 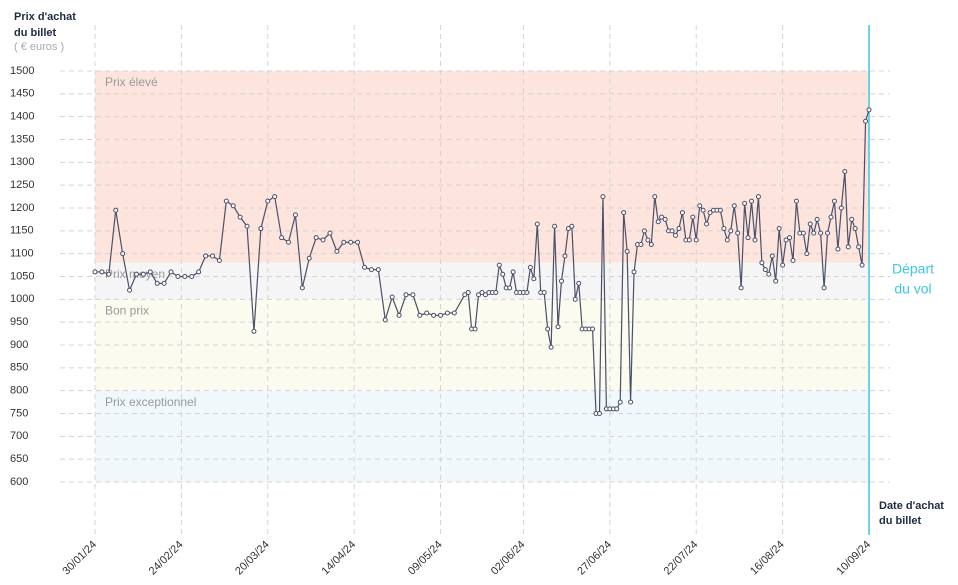 What do you see at coordinates (22, 94) in the screenshot?
I see `y-tick-label: 1450` at bounding box center [22, 94].